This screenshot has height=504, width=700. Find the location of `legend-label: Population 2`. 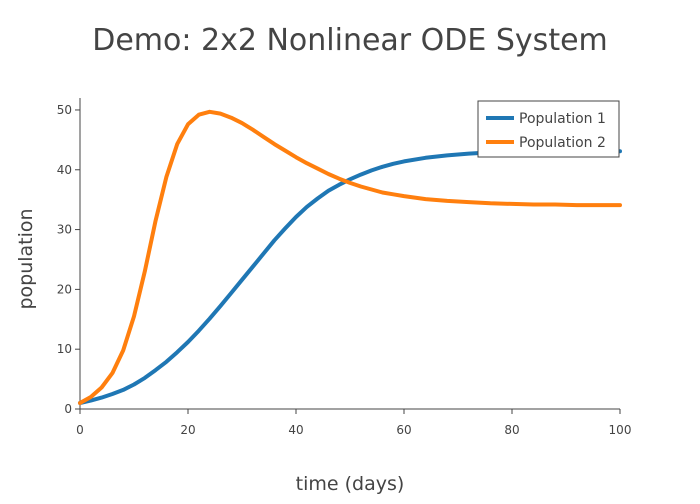

legend-label: Population 2 is located at coordinates (562, 143).